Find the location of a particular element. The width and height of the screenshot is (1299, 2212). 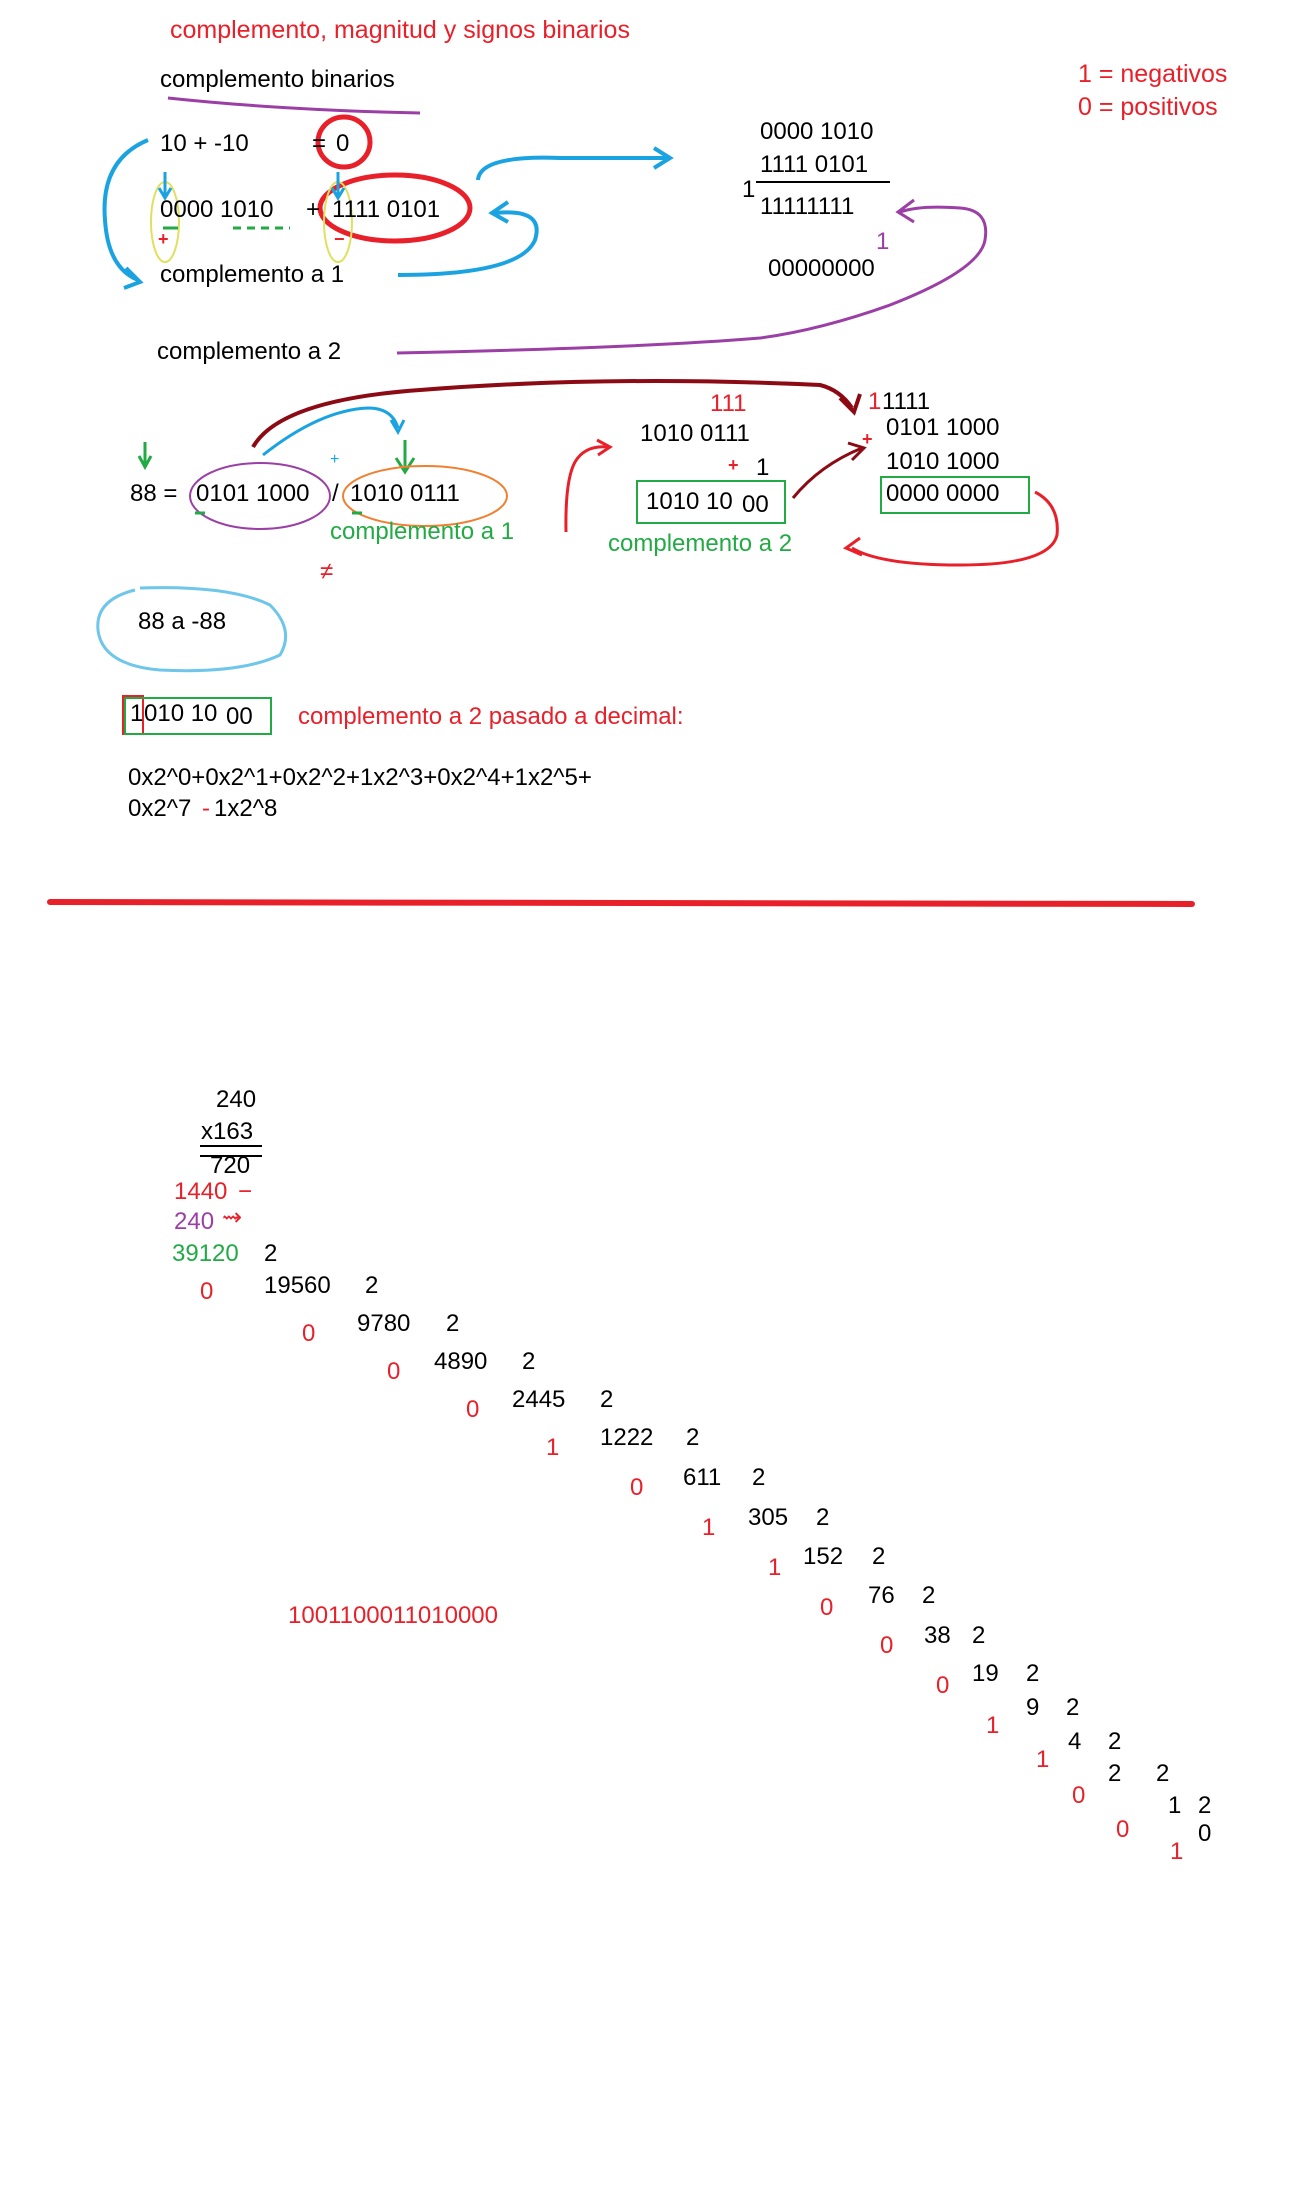

division-quotient: 76 is located at coordinates (881, 1595).